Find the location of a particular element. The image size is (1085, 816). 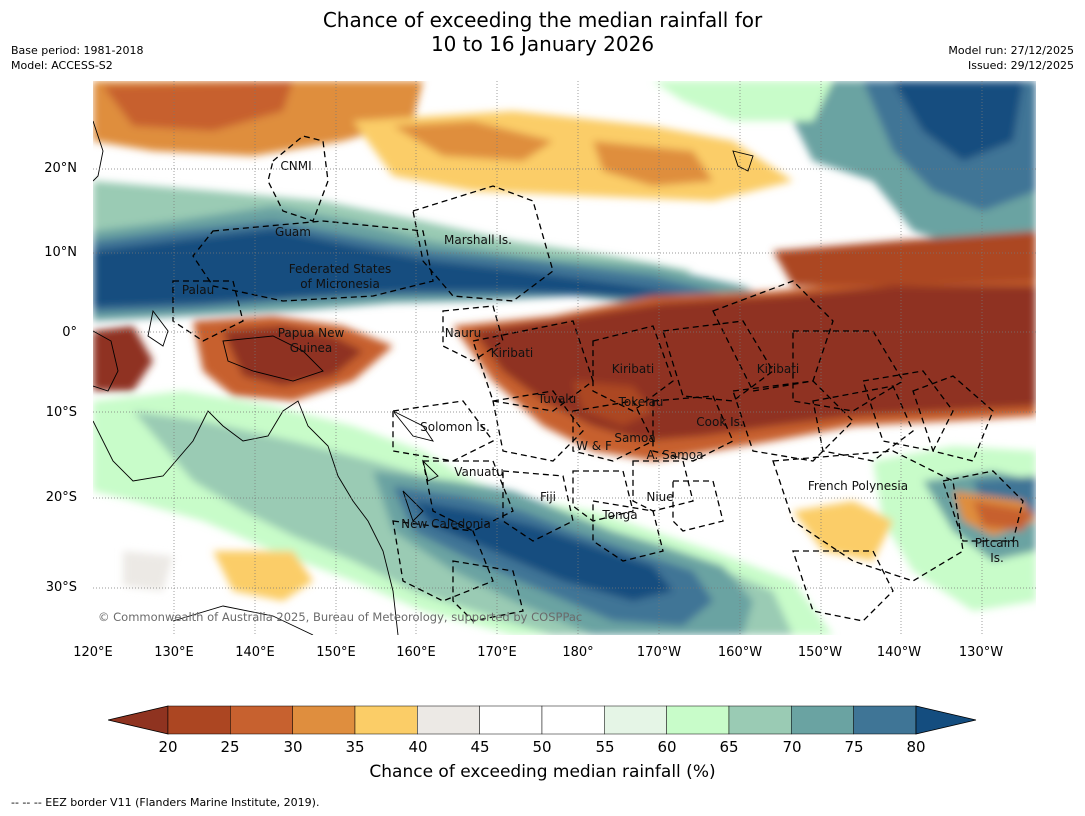

meta-right: Model run: 27/12/2025 Issued: 29/12/2025 is located at coordinates (1011, 58).